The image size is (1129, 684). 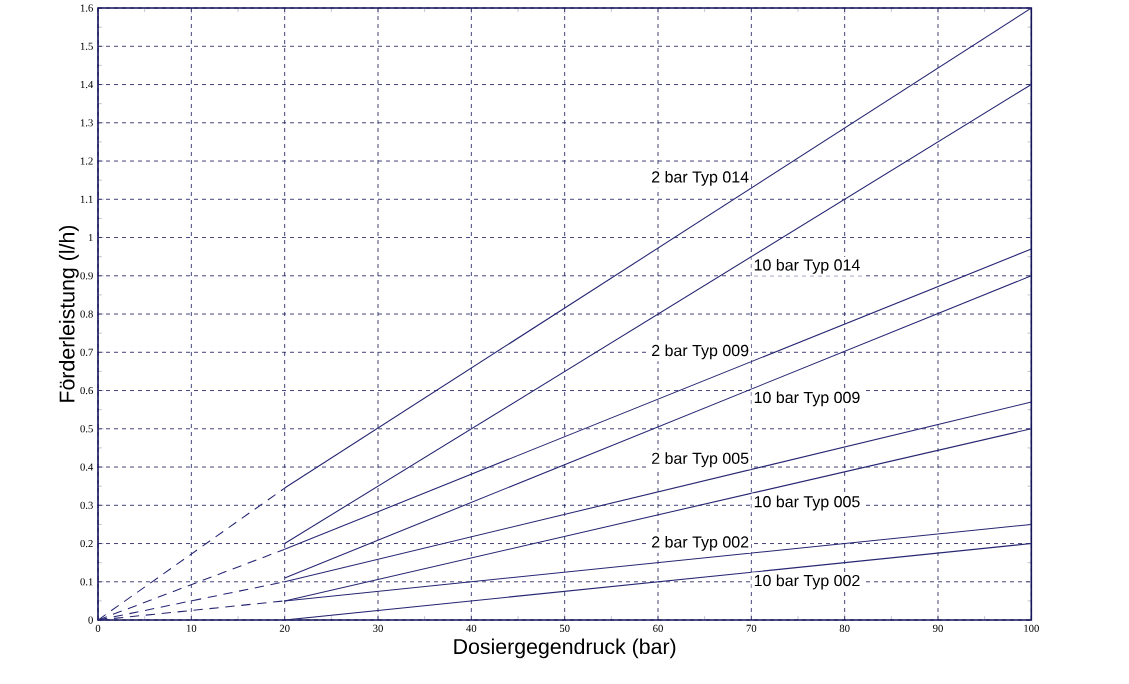 What do you see at coordinates (86, 543) in the screenshot?
I see `y-tick-label: 0.2` at bounding box center [86, 543].